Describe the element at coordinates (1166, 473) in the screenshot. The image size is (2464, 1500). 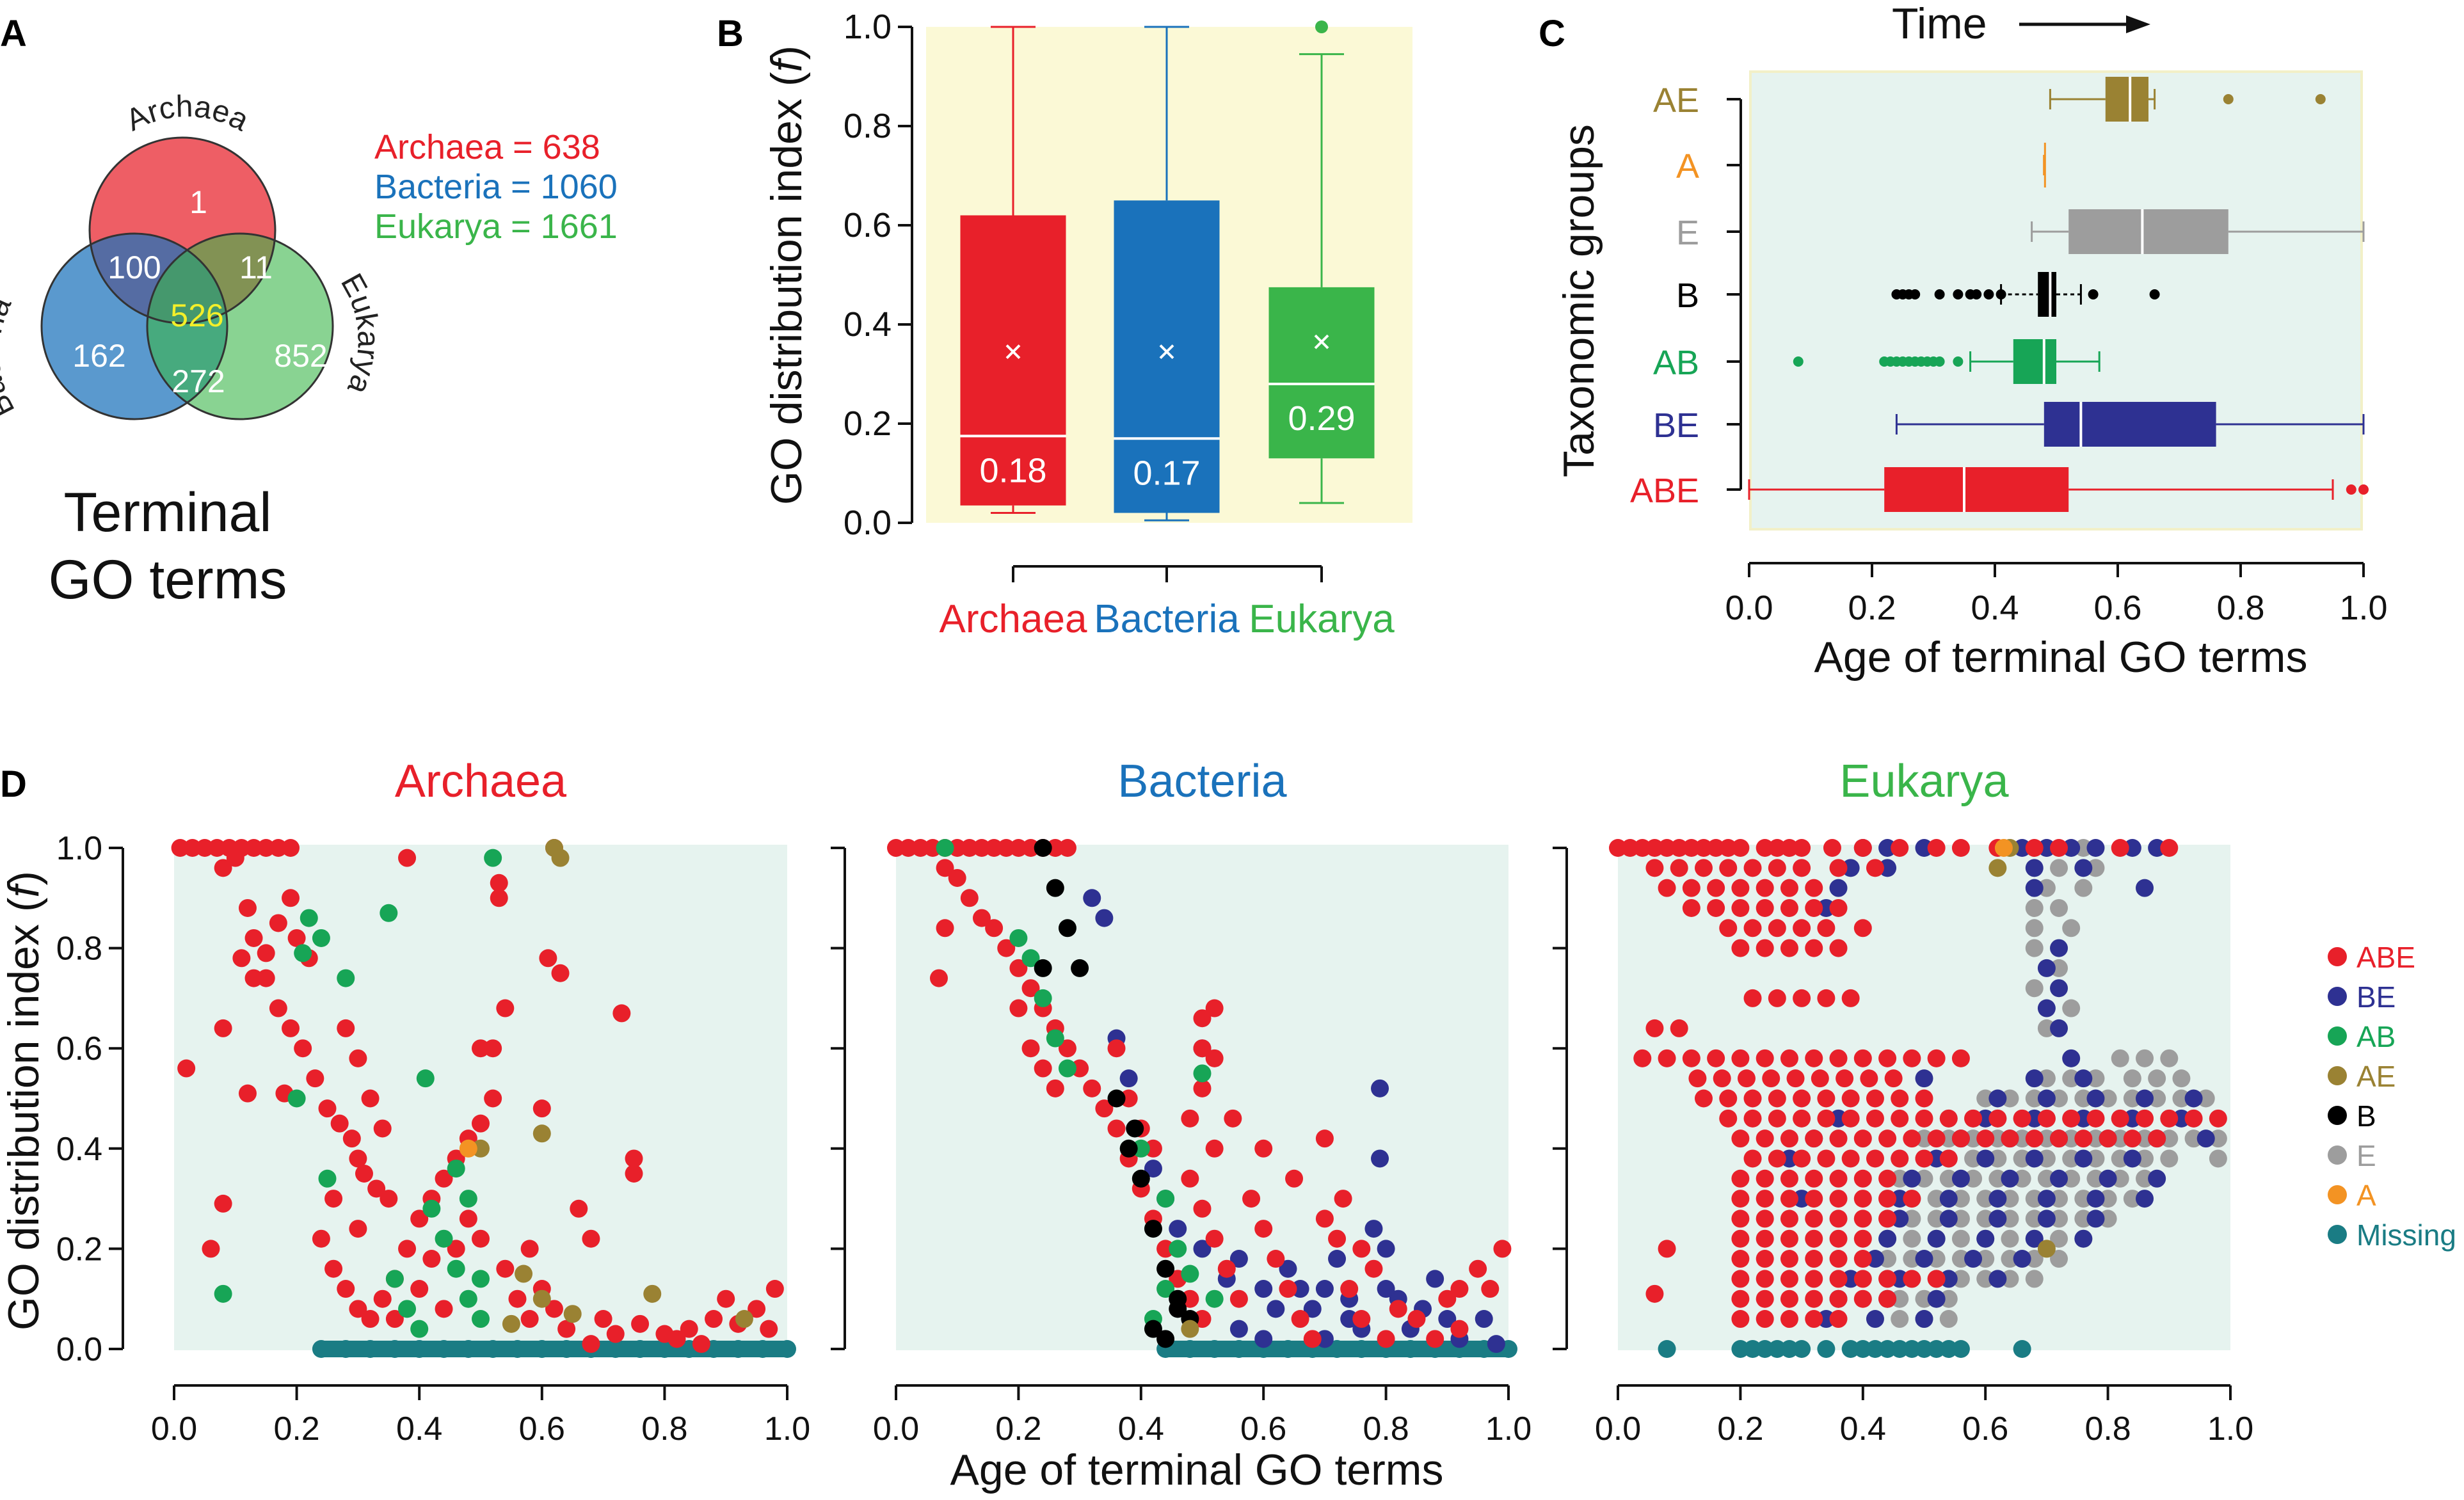
I see `median-label: 0.17` at that location.